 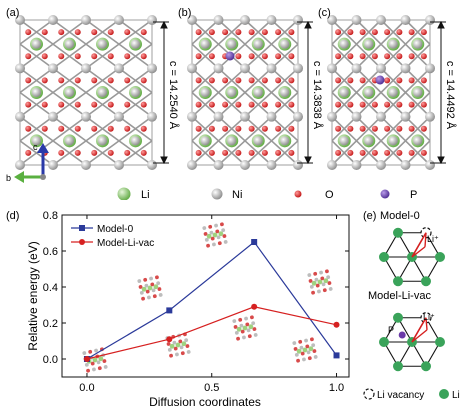 I want to click on legend-p-label: P, so click(x=413, y=194).